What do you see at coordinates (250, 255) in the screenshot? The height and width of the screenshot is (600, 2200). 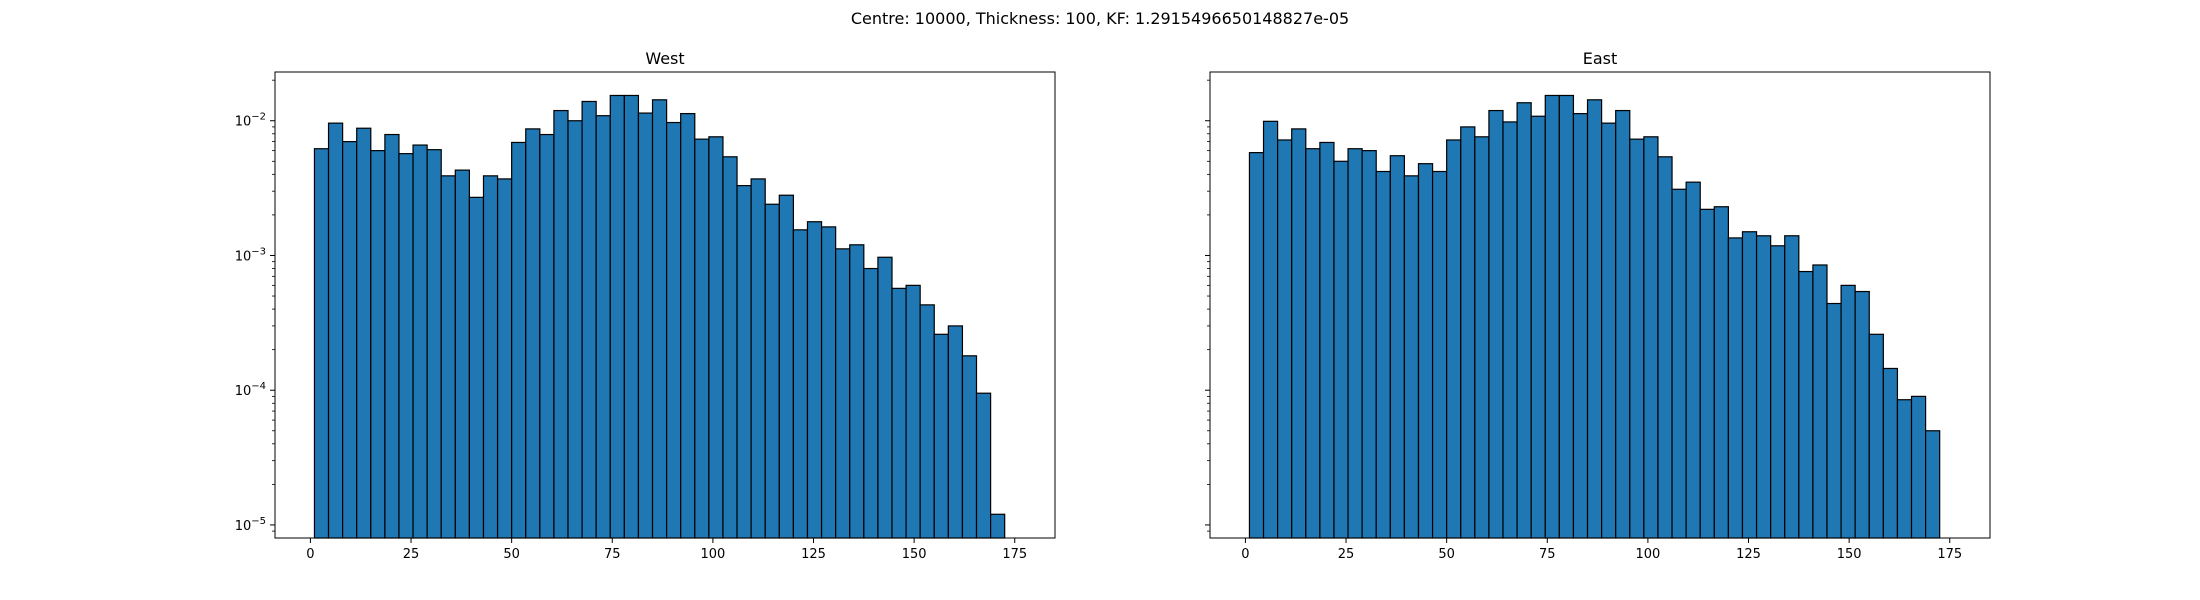 I see `west-y-tick-label: 10⁻³` at bounding box center [250, 255].